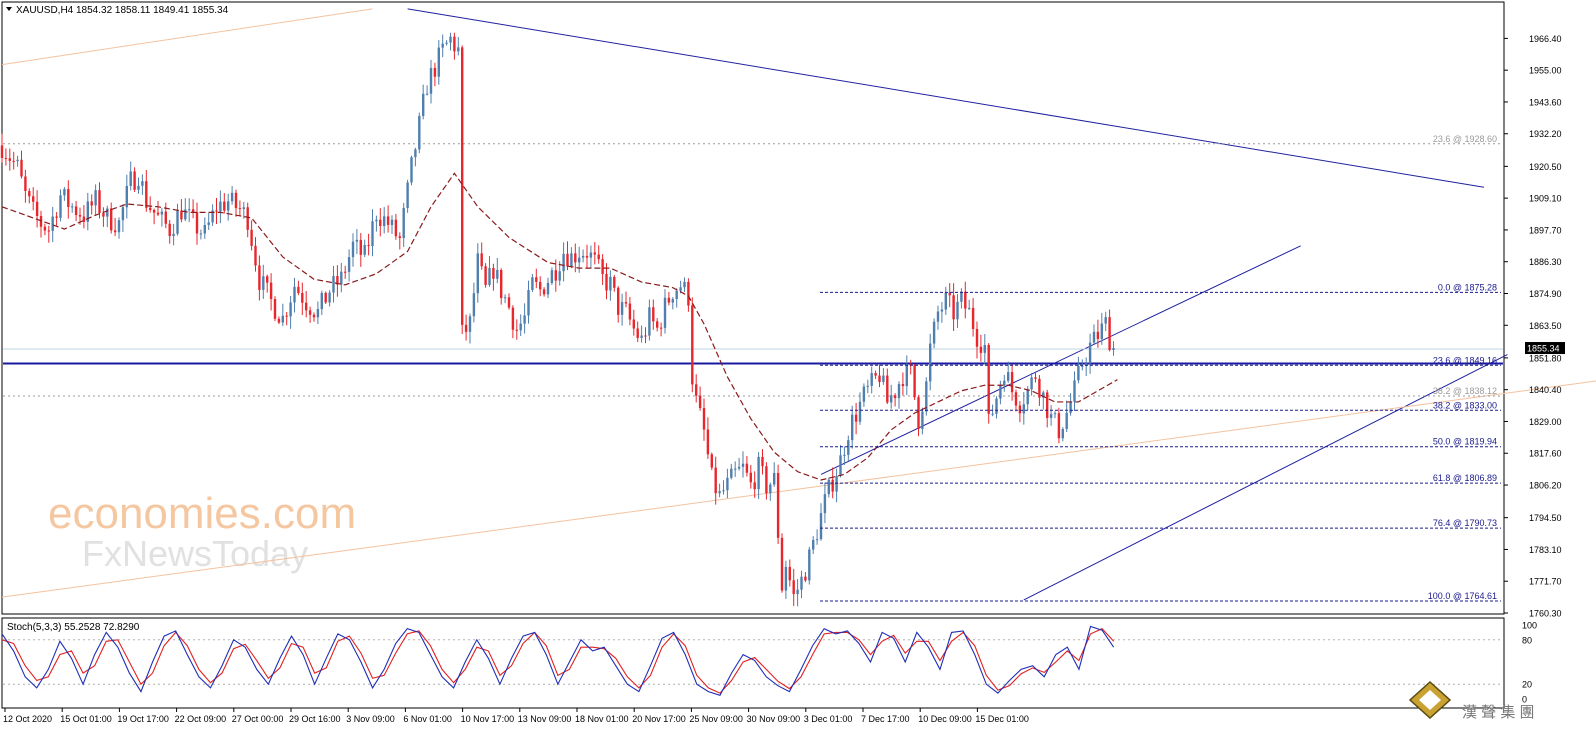 The image size is (1596, 748). I want to click on old-fib-label-0: 23.6 @ 1928.60, so click(1465, 139).